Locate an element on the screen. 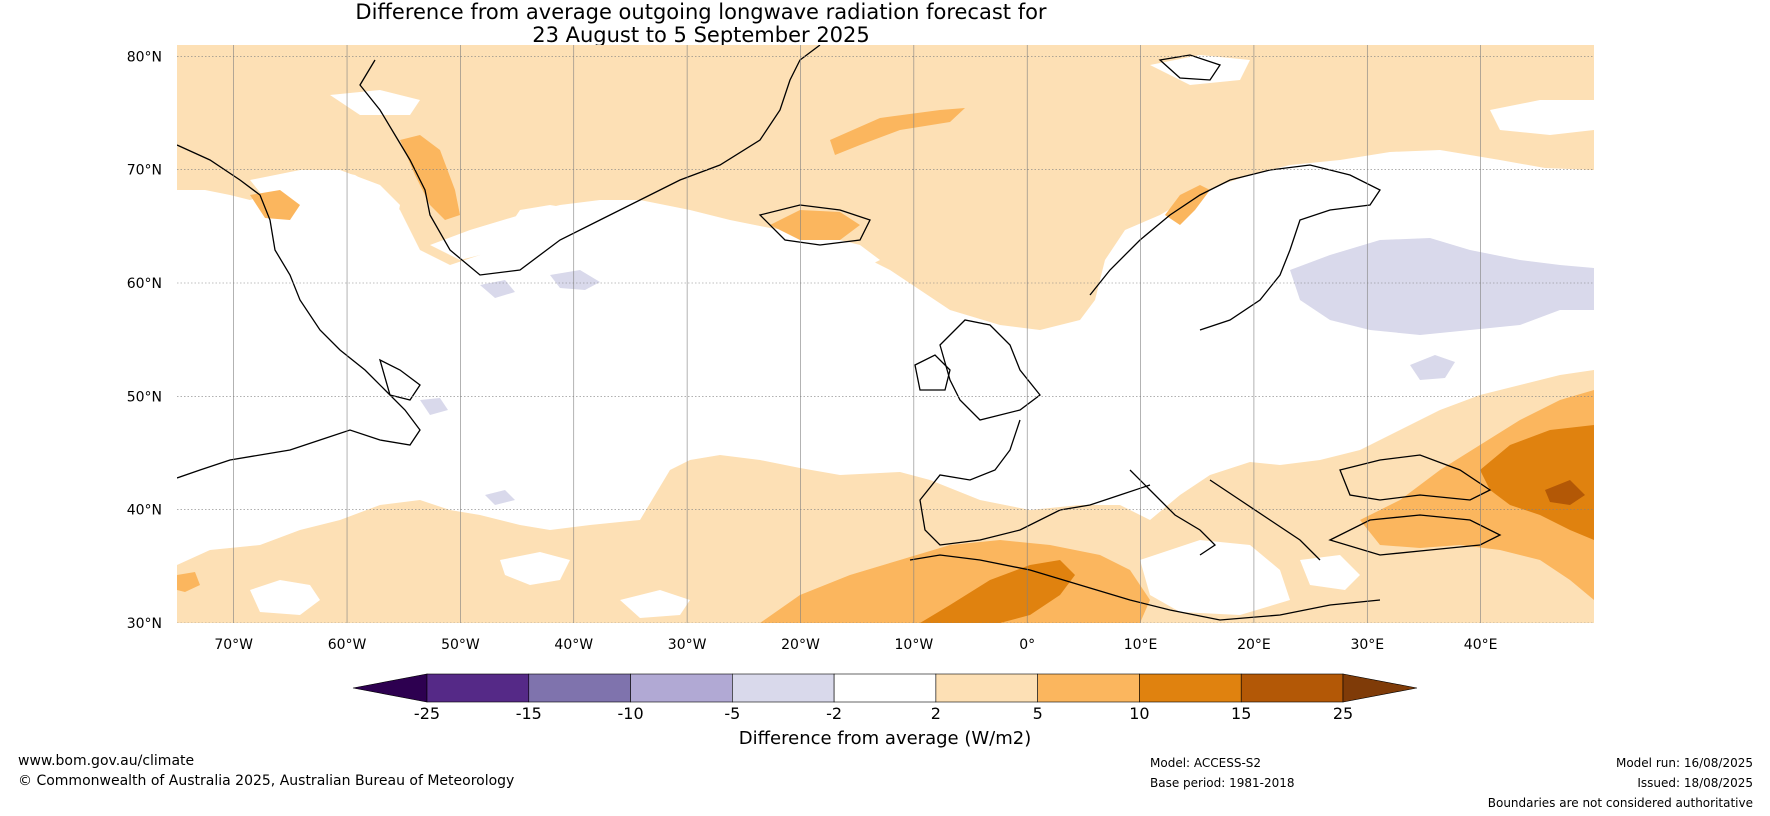  lon-label: 30°W is located at coordinates (687, 645).